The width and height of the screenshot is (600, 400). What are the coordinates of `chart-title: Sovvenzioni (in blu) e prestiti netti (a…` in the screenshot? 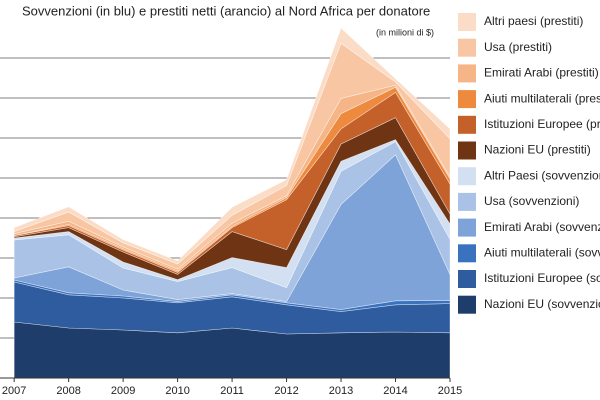 It's located at (226, 10).